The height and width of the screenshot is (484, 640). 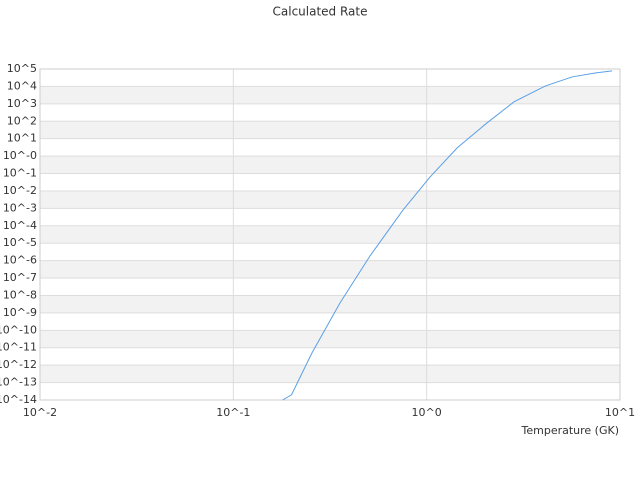 What do you see at coordinates (20, 312) in the screenshot?
I see `y-tick-label: 10^-9` at bounding box center [20, 312].